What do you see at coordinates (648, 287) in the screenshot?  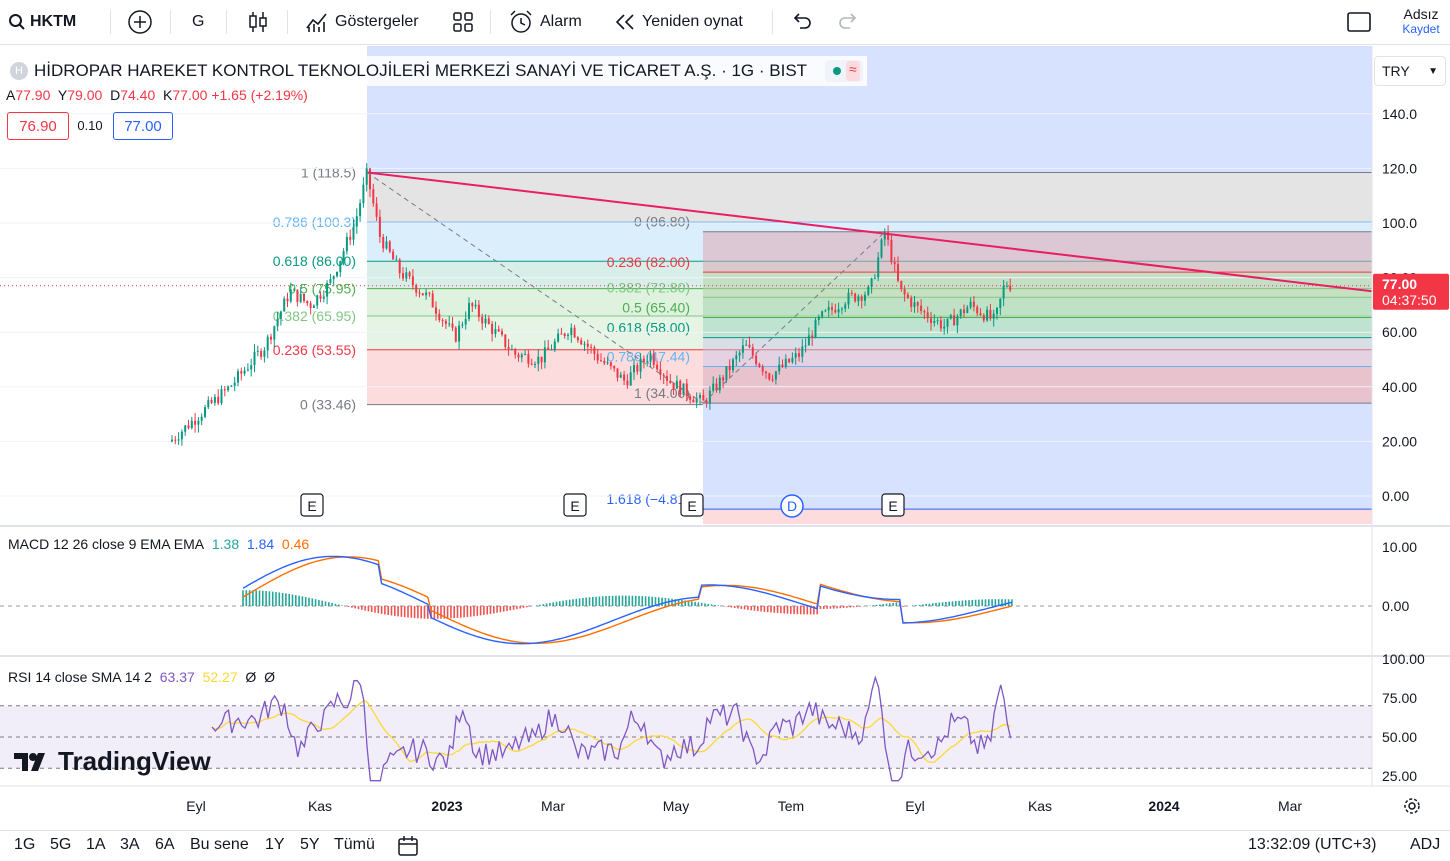 I see `fib2-level-label: 0.382 (72.80)` at bounding box center [648, 287].